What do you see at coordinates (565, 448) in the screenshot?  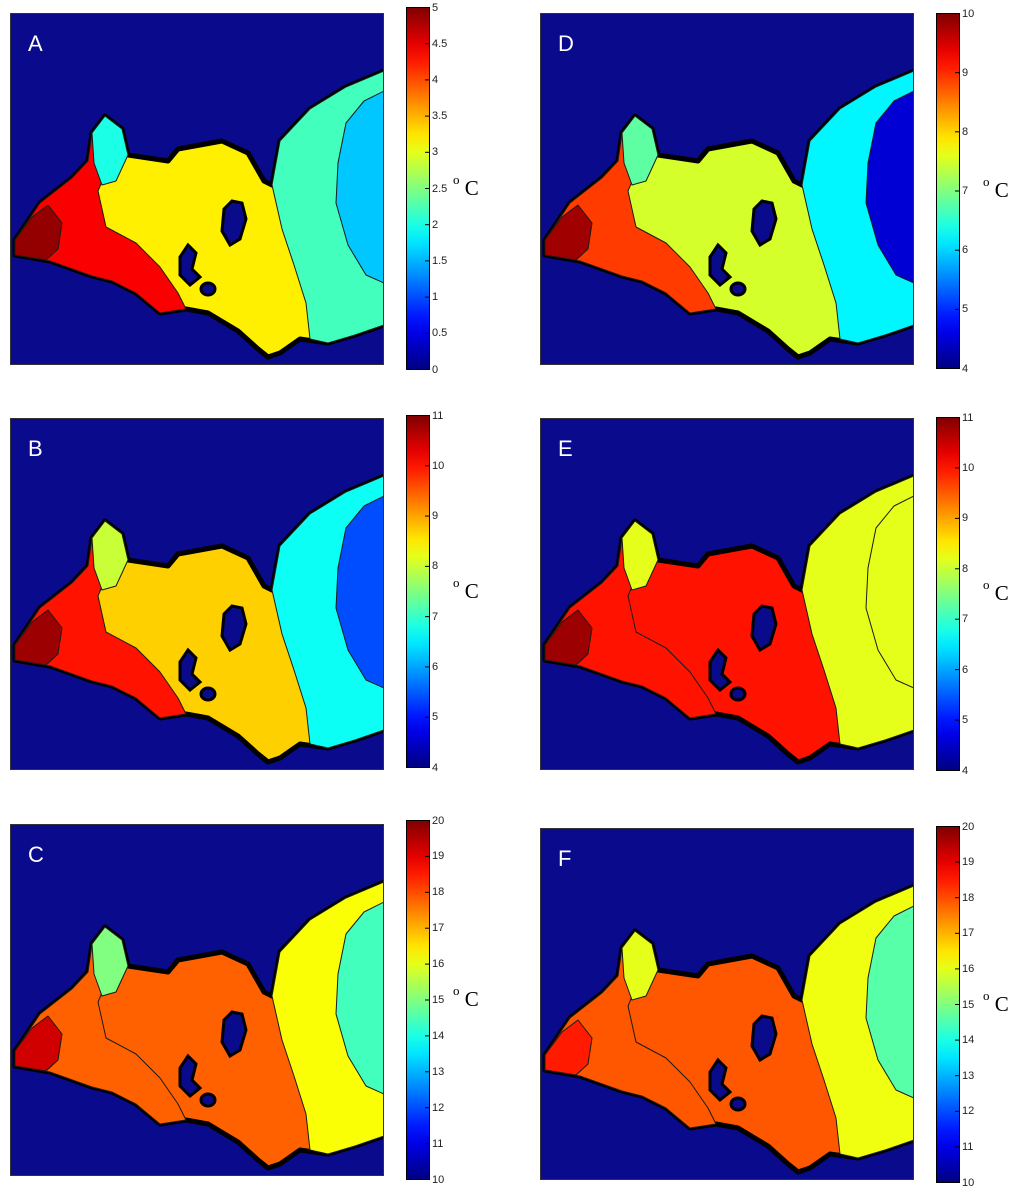 I see `panel-label: E` at bounding box center [565, 448].